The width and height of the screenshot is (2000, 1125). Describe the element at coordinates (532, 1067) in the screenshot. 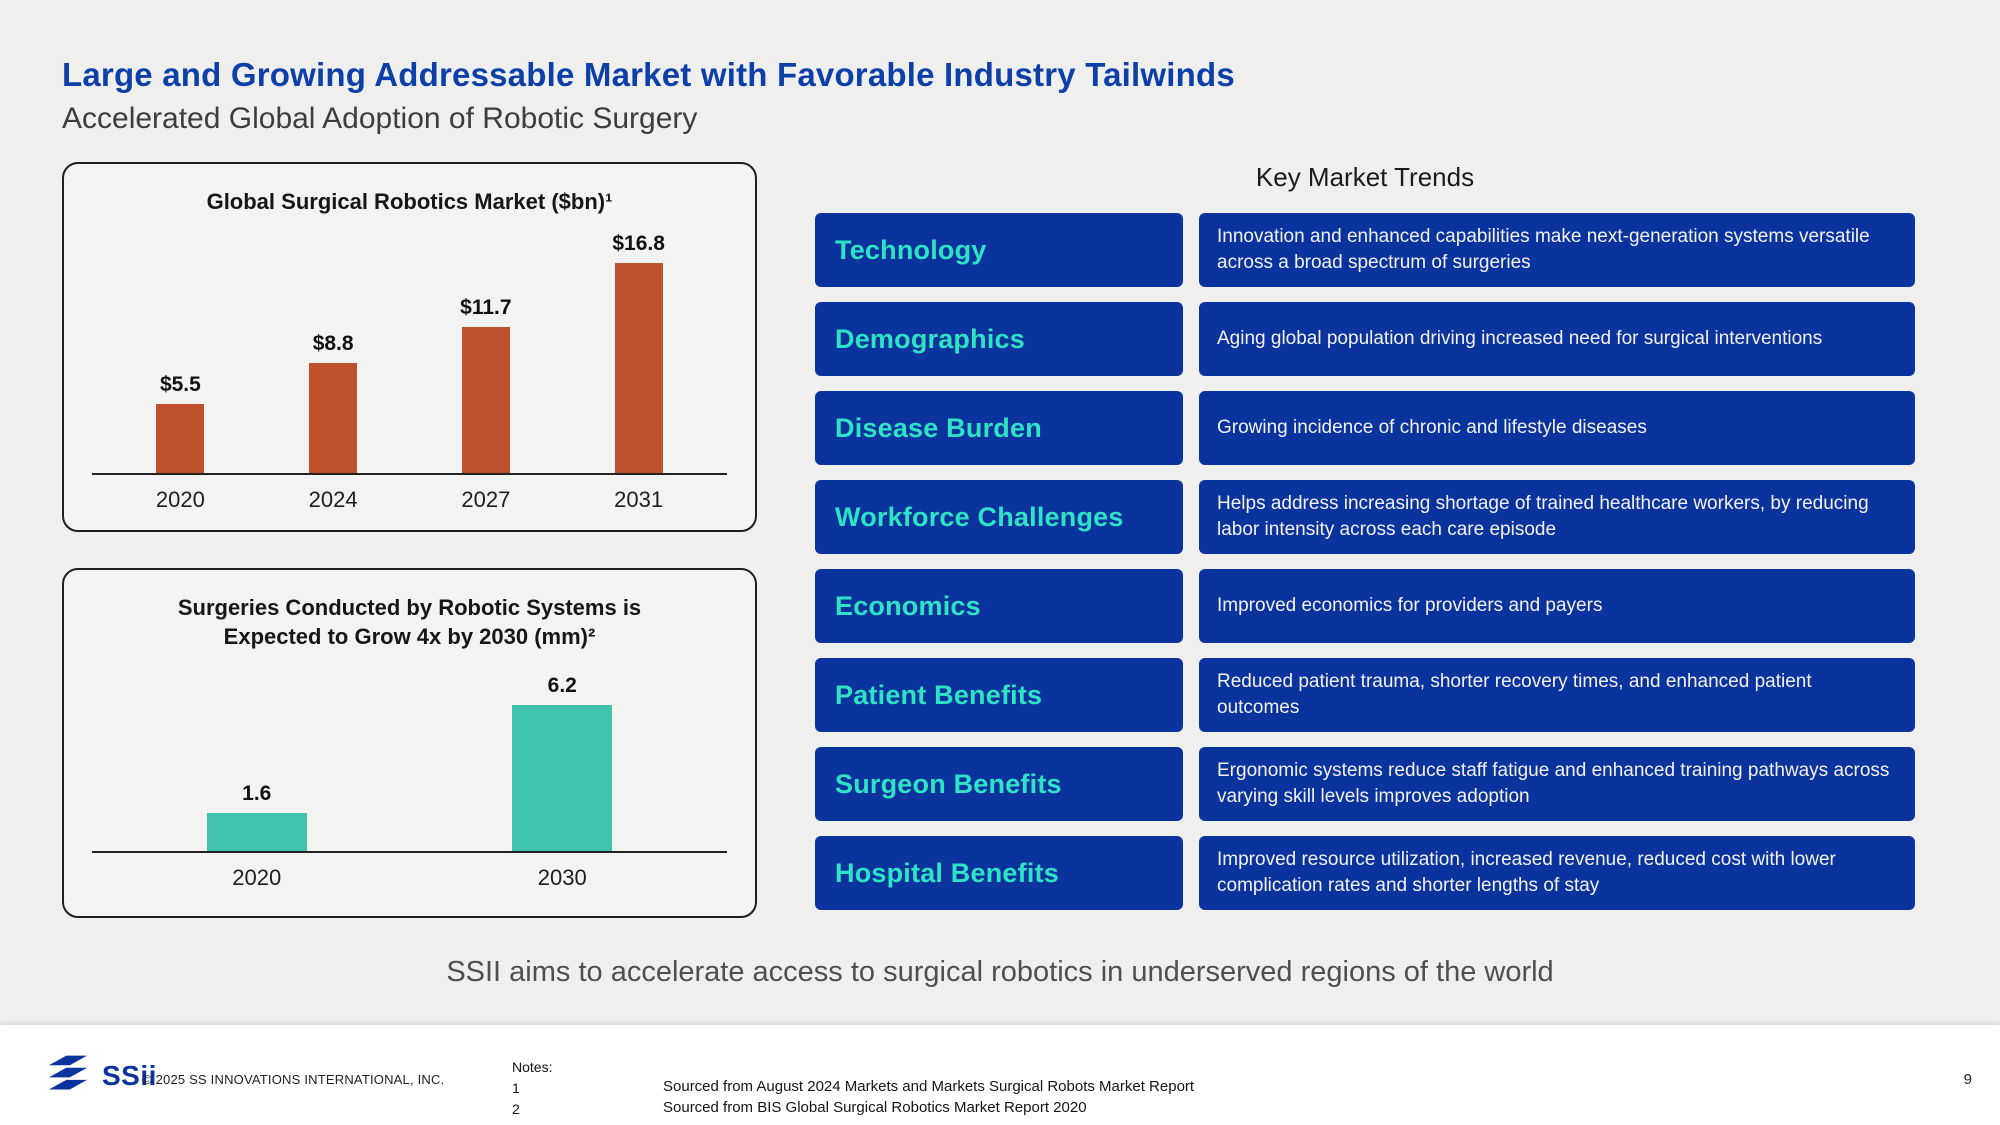

I see `notes-label: Notes:` at that location.